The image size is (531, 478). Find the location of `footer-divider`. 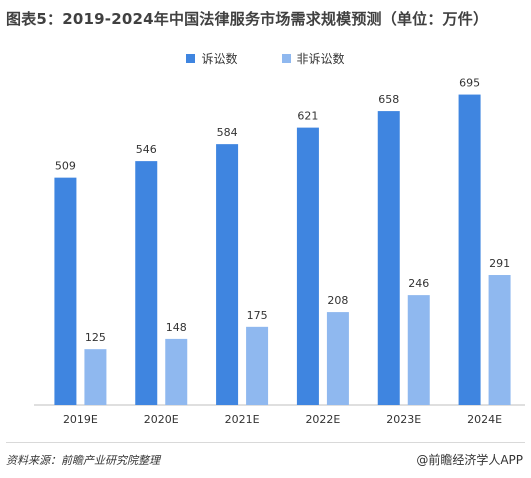

footer-divider is located at coordinates (265, 442).